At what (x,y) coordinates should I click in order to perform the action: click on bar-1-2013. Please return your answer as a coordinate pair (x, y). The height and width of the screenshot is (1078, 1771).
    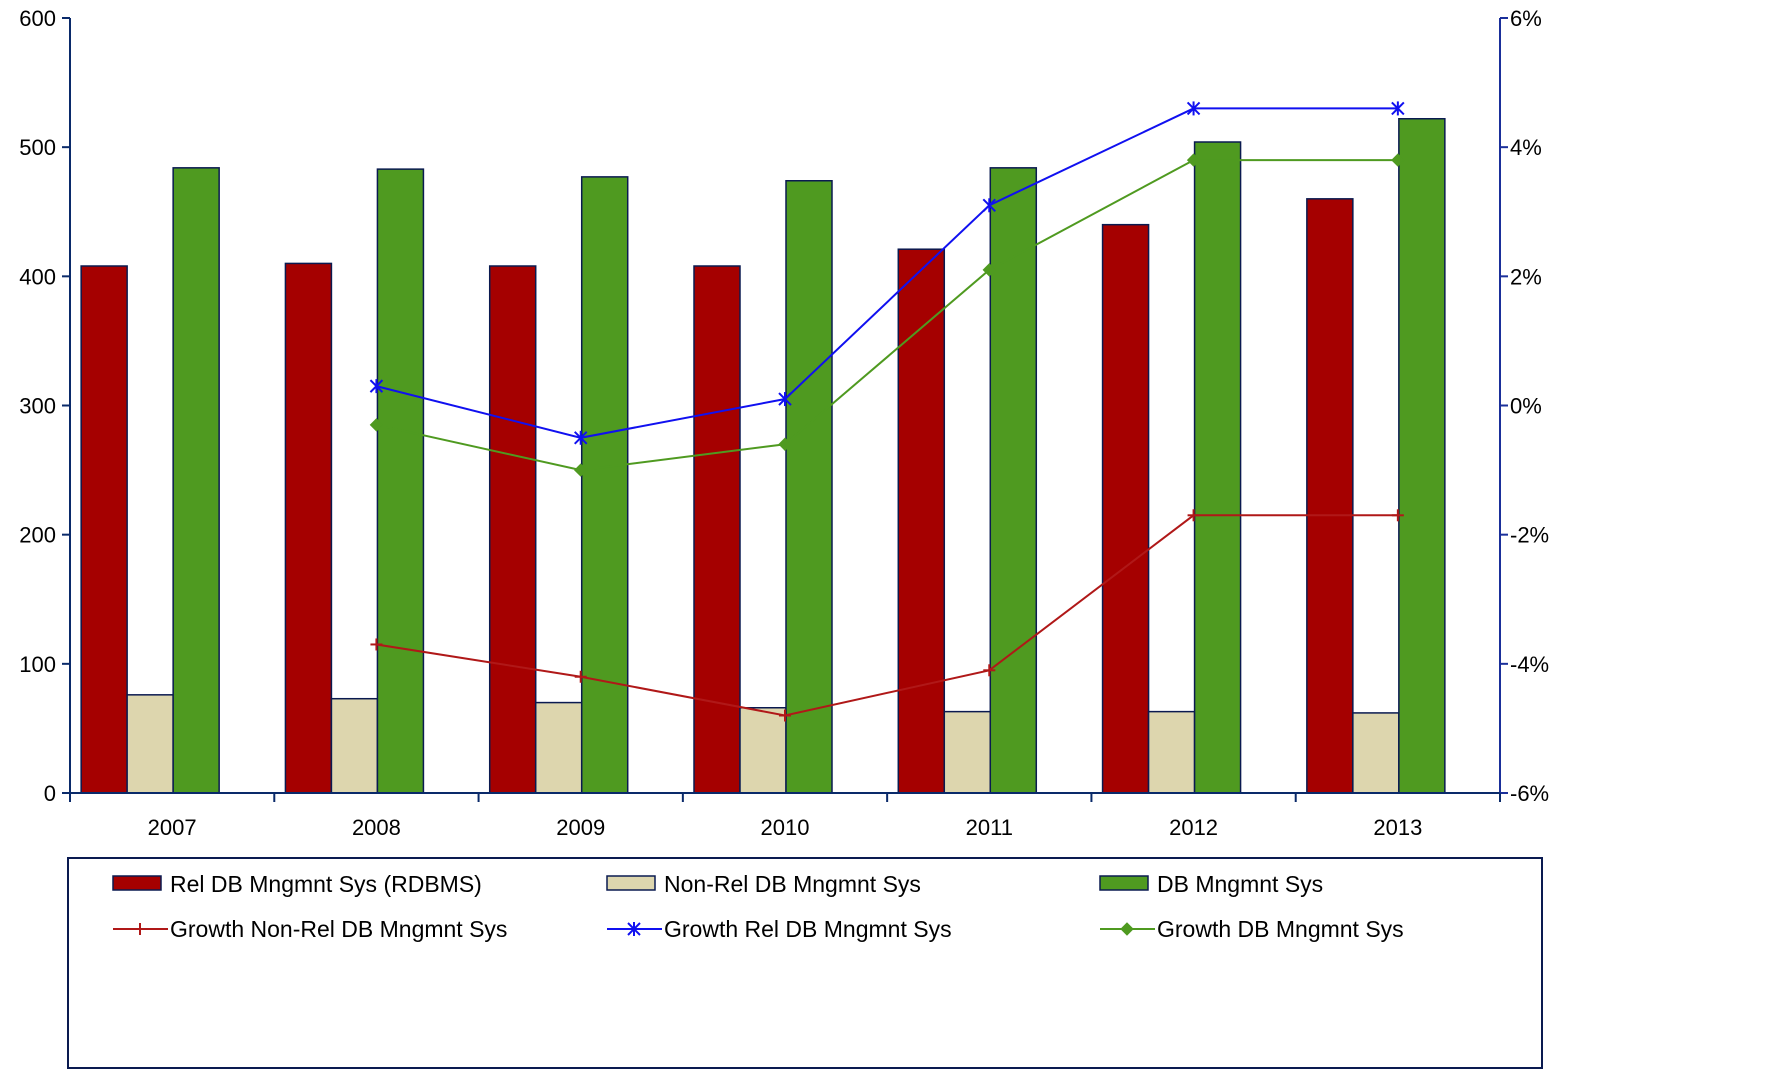
    Looking at the image, I should click on (1330, 496).